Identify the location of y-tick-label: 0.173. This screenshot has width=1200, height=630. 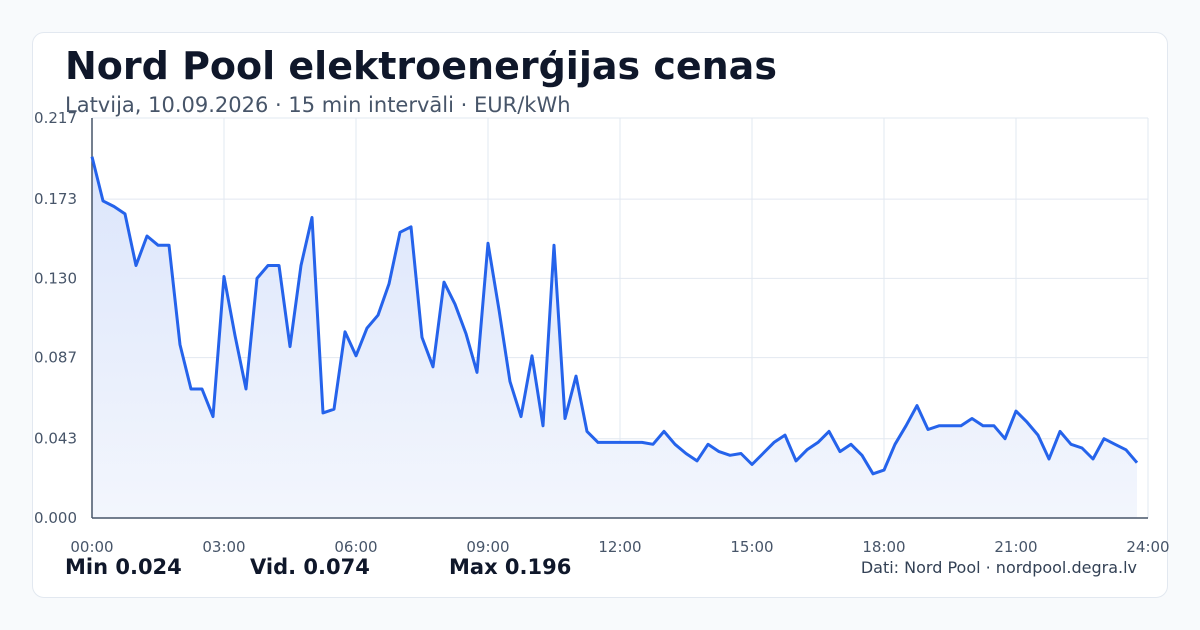
(55, 199).